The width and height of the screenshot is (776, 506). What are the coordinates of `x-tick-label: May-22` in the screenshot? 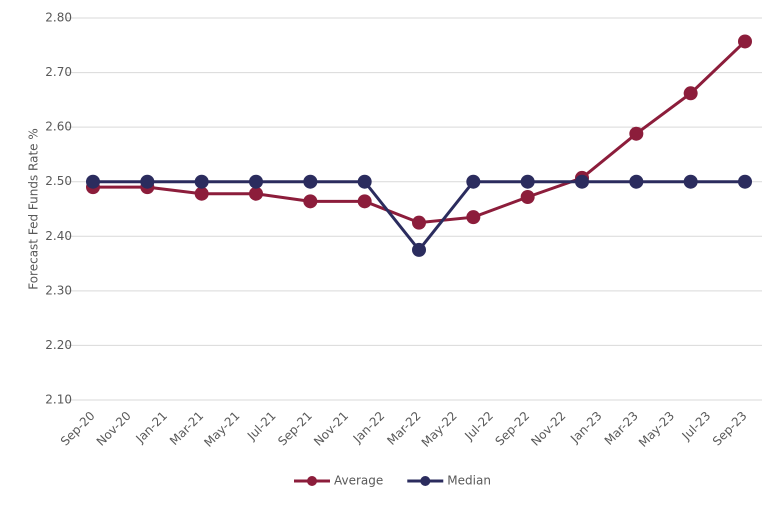 It's located at (439, 429).